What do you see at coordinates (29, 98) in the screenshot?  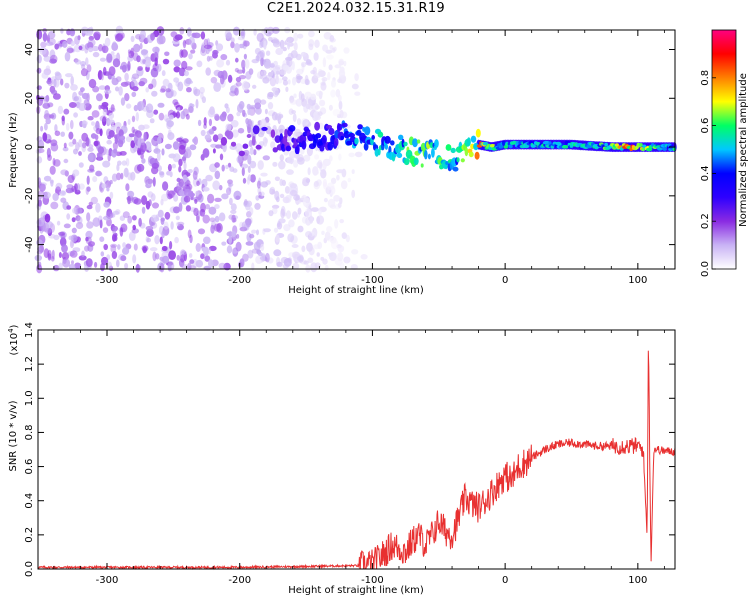 I see `y-tick-label: 20` at bounding box center [29, 98].